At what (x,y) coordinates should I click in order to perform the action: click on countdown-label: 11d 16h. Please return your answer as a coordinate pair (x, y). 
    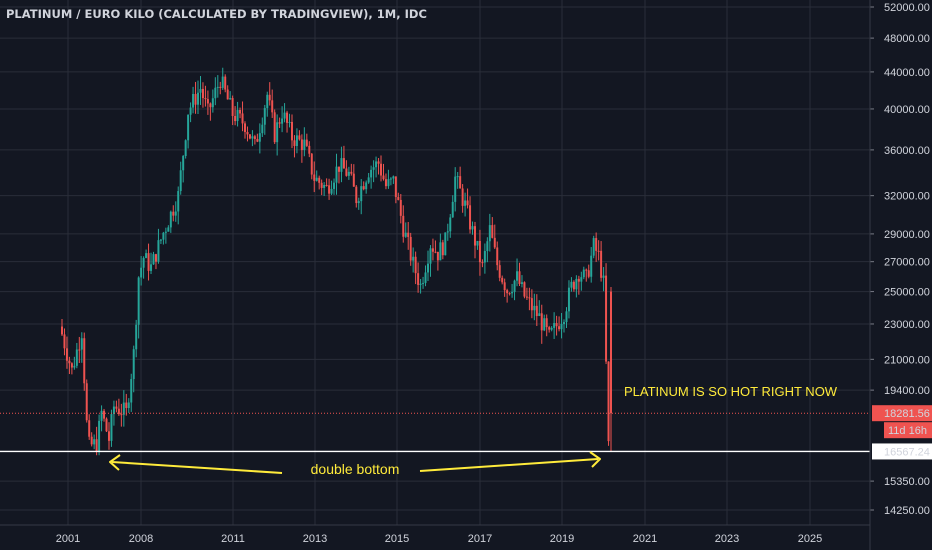
    Looking at the image, I should click on (907, 431).